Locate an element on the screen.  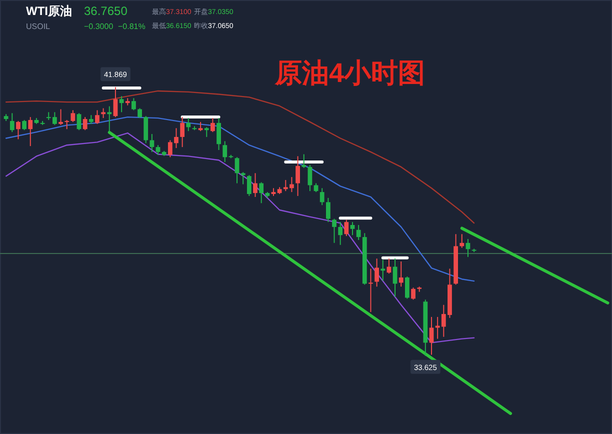
title: 原油4小时图 is located at coordinates (350, 73).